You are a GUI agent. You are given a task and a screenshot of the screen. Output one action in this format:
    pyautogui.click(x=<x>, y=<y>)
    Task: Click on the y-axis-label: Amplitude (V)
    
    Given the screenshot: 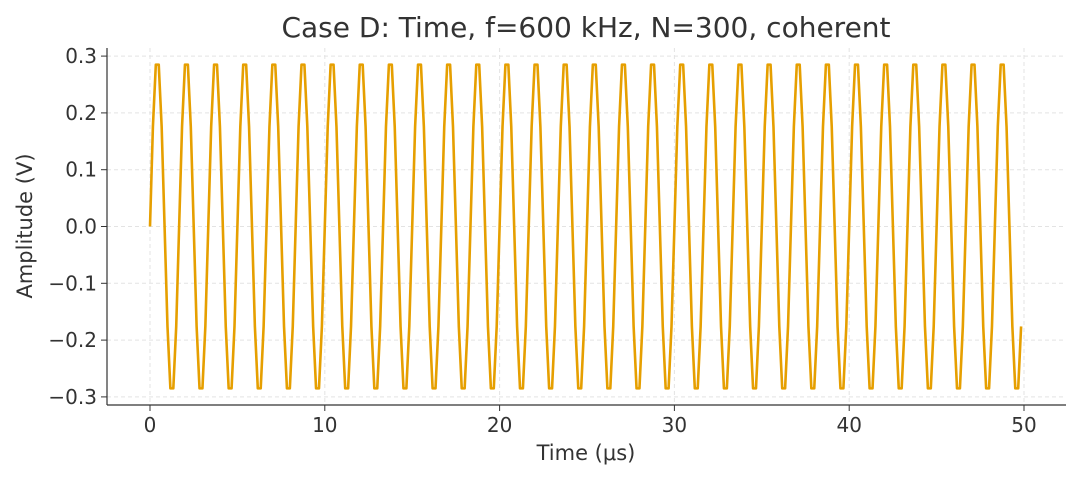 What is the action you would take?
    pyautogui.click(x=25, y=225)
    